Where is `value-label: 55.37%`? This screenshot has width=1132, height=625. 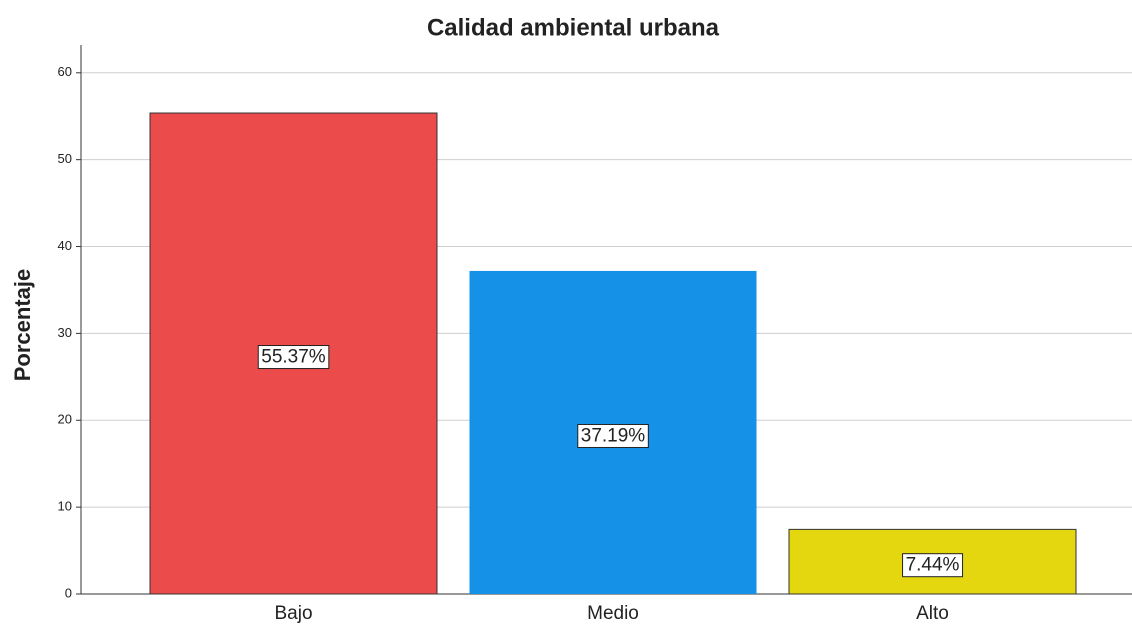 value-label: 55.37% is located at coordinates (293, 357).